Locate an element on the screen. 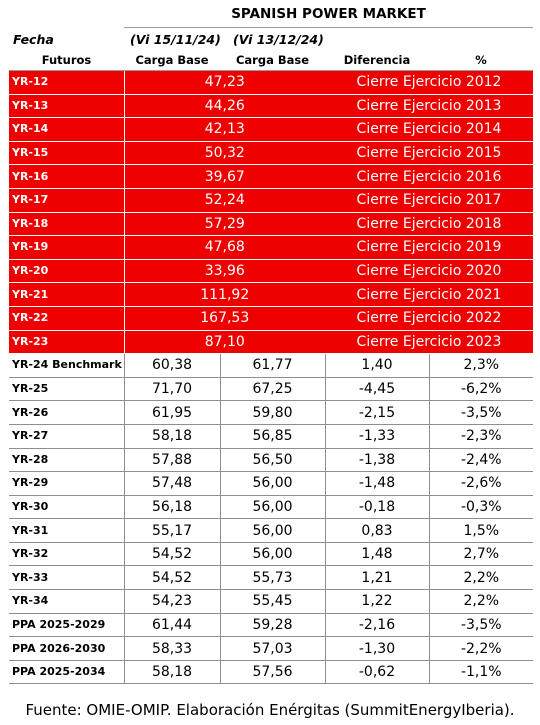  open-year-row: PPA 2025-2034 58,18 57,56 -0,62 -1,1% is located at coordinates (271, 672).